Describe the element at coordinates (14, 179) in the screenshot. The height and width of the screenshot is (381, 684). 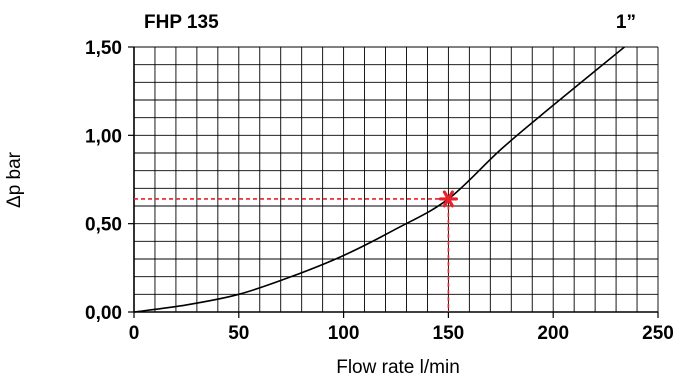
I see `y-axis-label: Δp bar` at that location.